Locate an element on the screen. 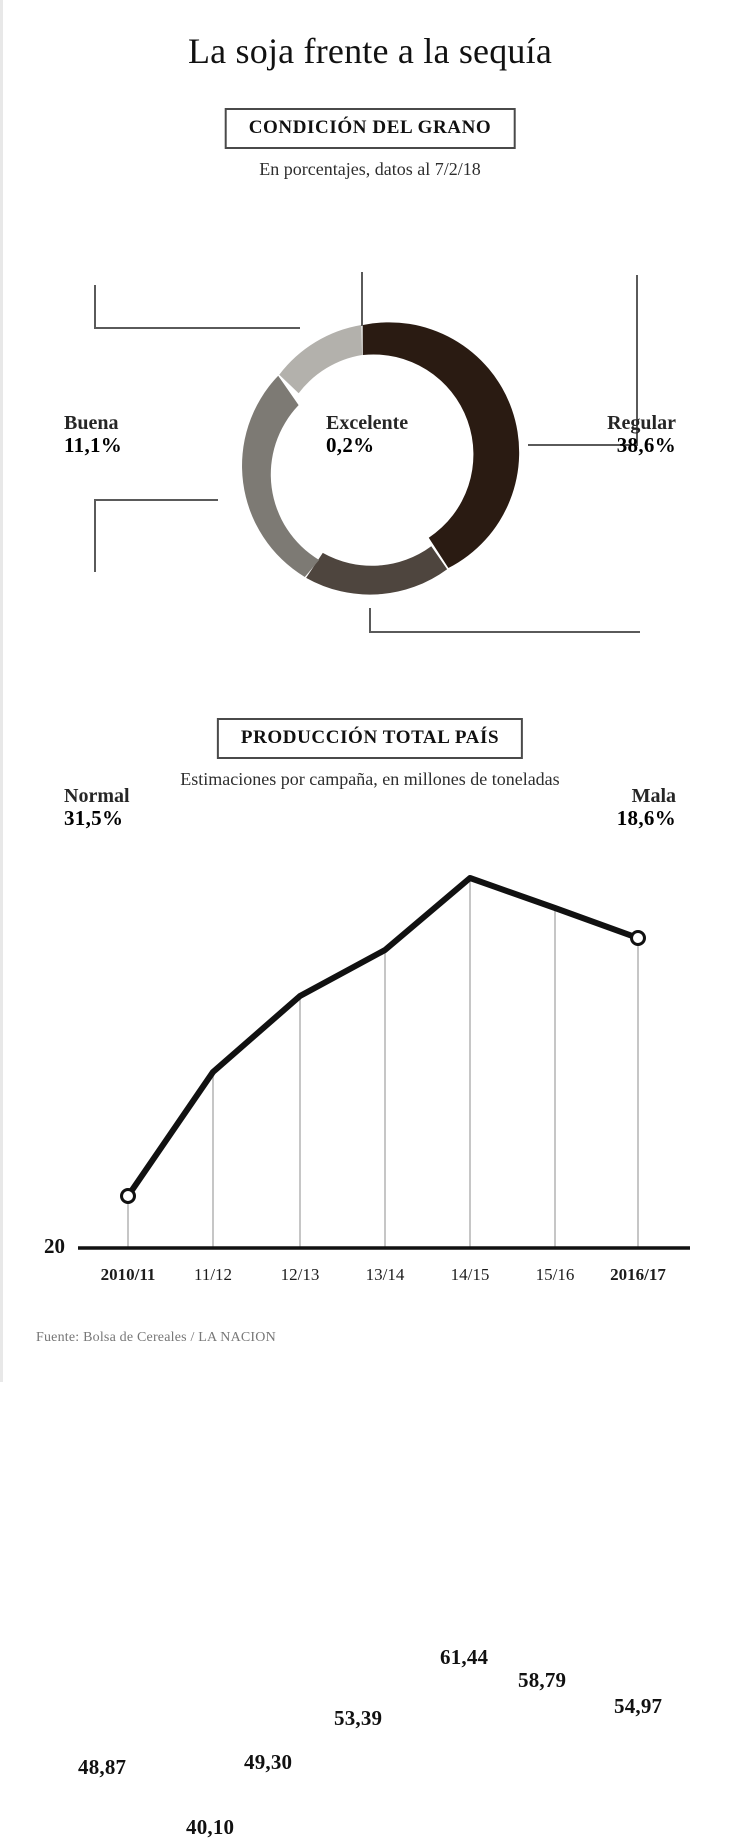 Image resolution: width=740 pixels, height=1840 pixels. donut-label-buena: Buena 11,1% is located at coordinates (93, 435).